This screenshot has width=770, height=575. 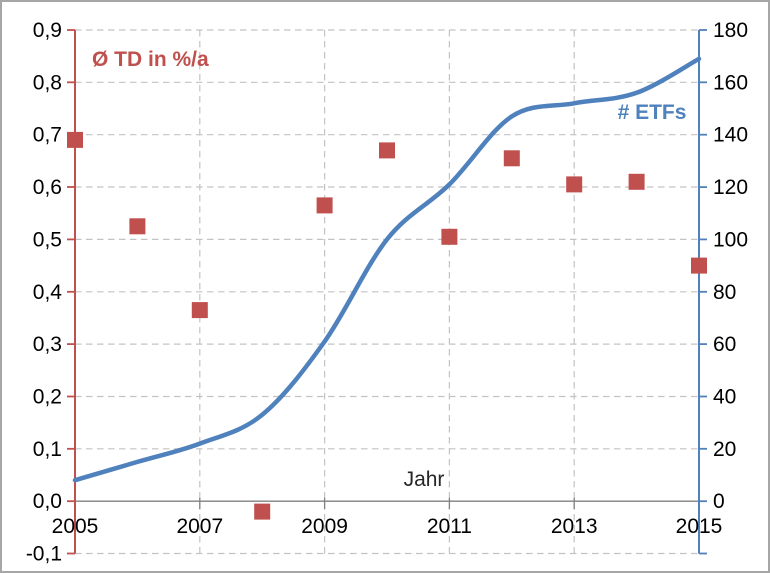 What do you see at coordinates (75, 526) in the screenshot?
I see `x-axis-tick-label: 2005` at bounding box center [75, 526].